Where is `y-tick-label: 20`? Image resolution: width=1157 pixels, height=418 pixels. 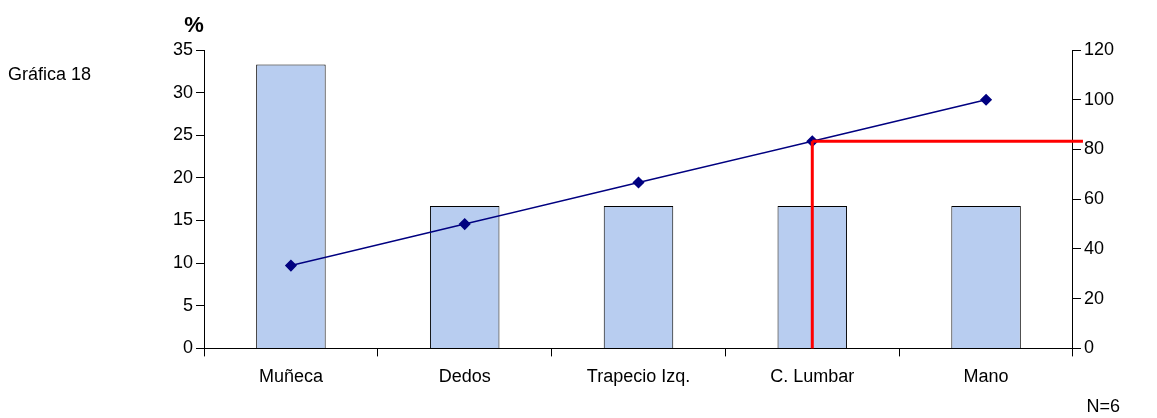
y-tick-label: 20 is located at coordinates (183, 176).